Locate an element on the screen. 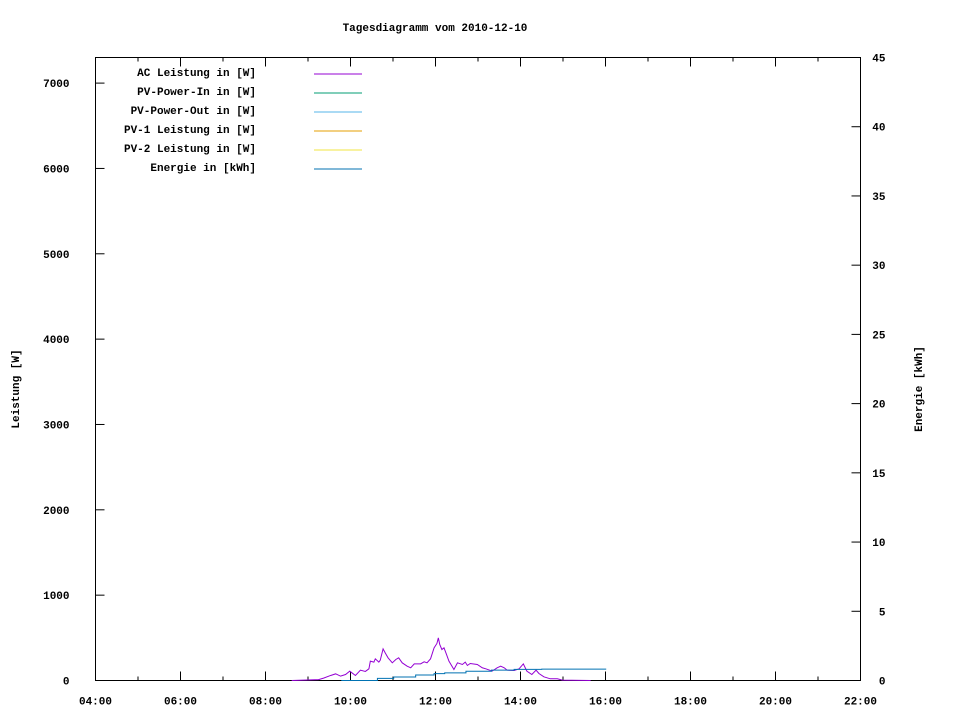  y-tick-label: 6000 is located at coordinates (56, 170).